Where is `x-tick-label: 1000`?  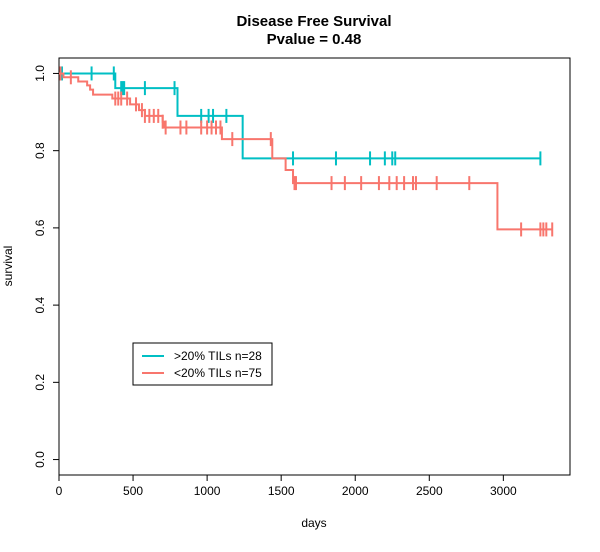
x-tick-label: 1000 is located at coordinates (207, 491).